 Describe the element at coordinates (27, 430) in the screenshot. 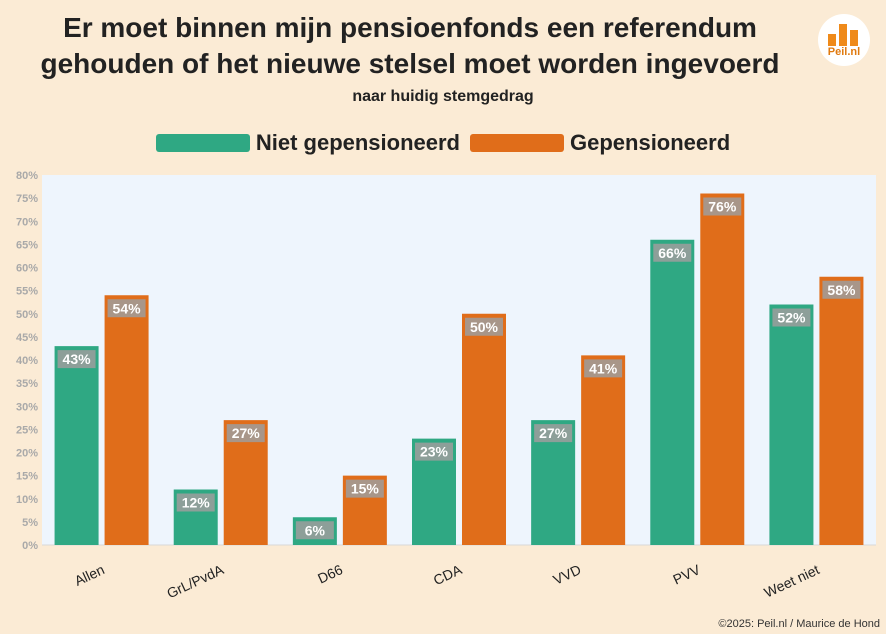

I see `y-tick-label: 25%` at that location.